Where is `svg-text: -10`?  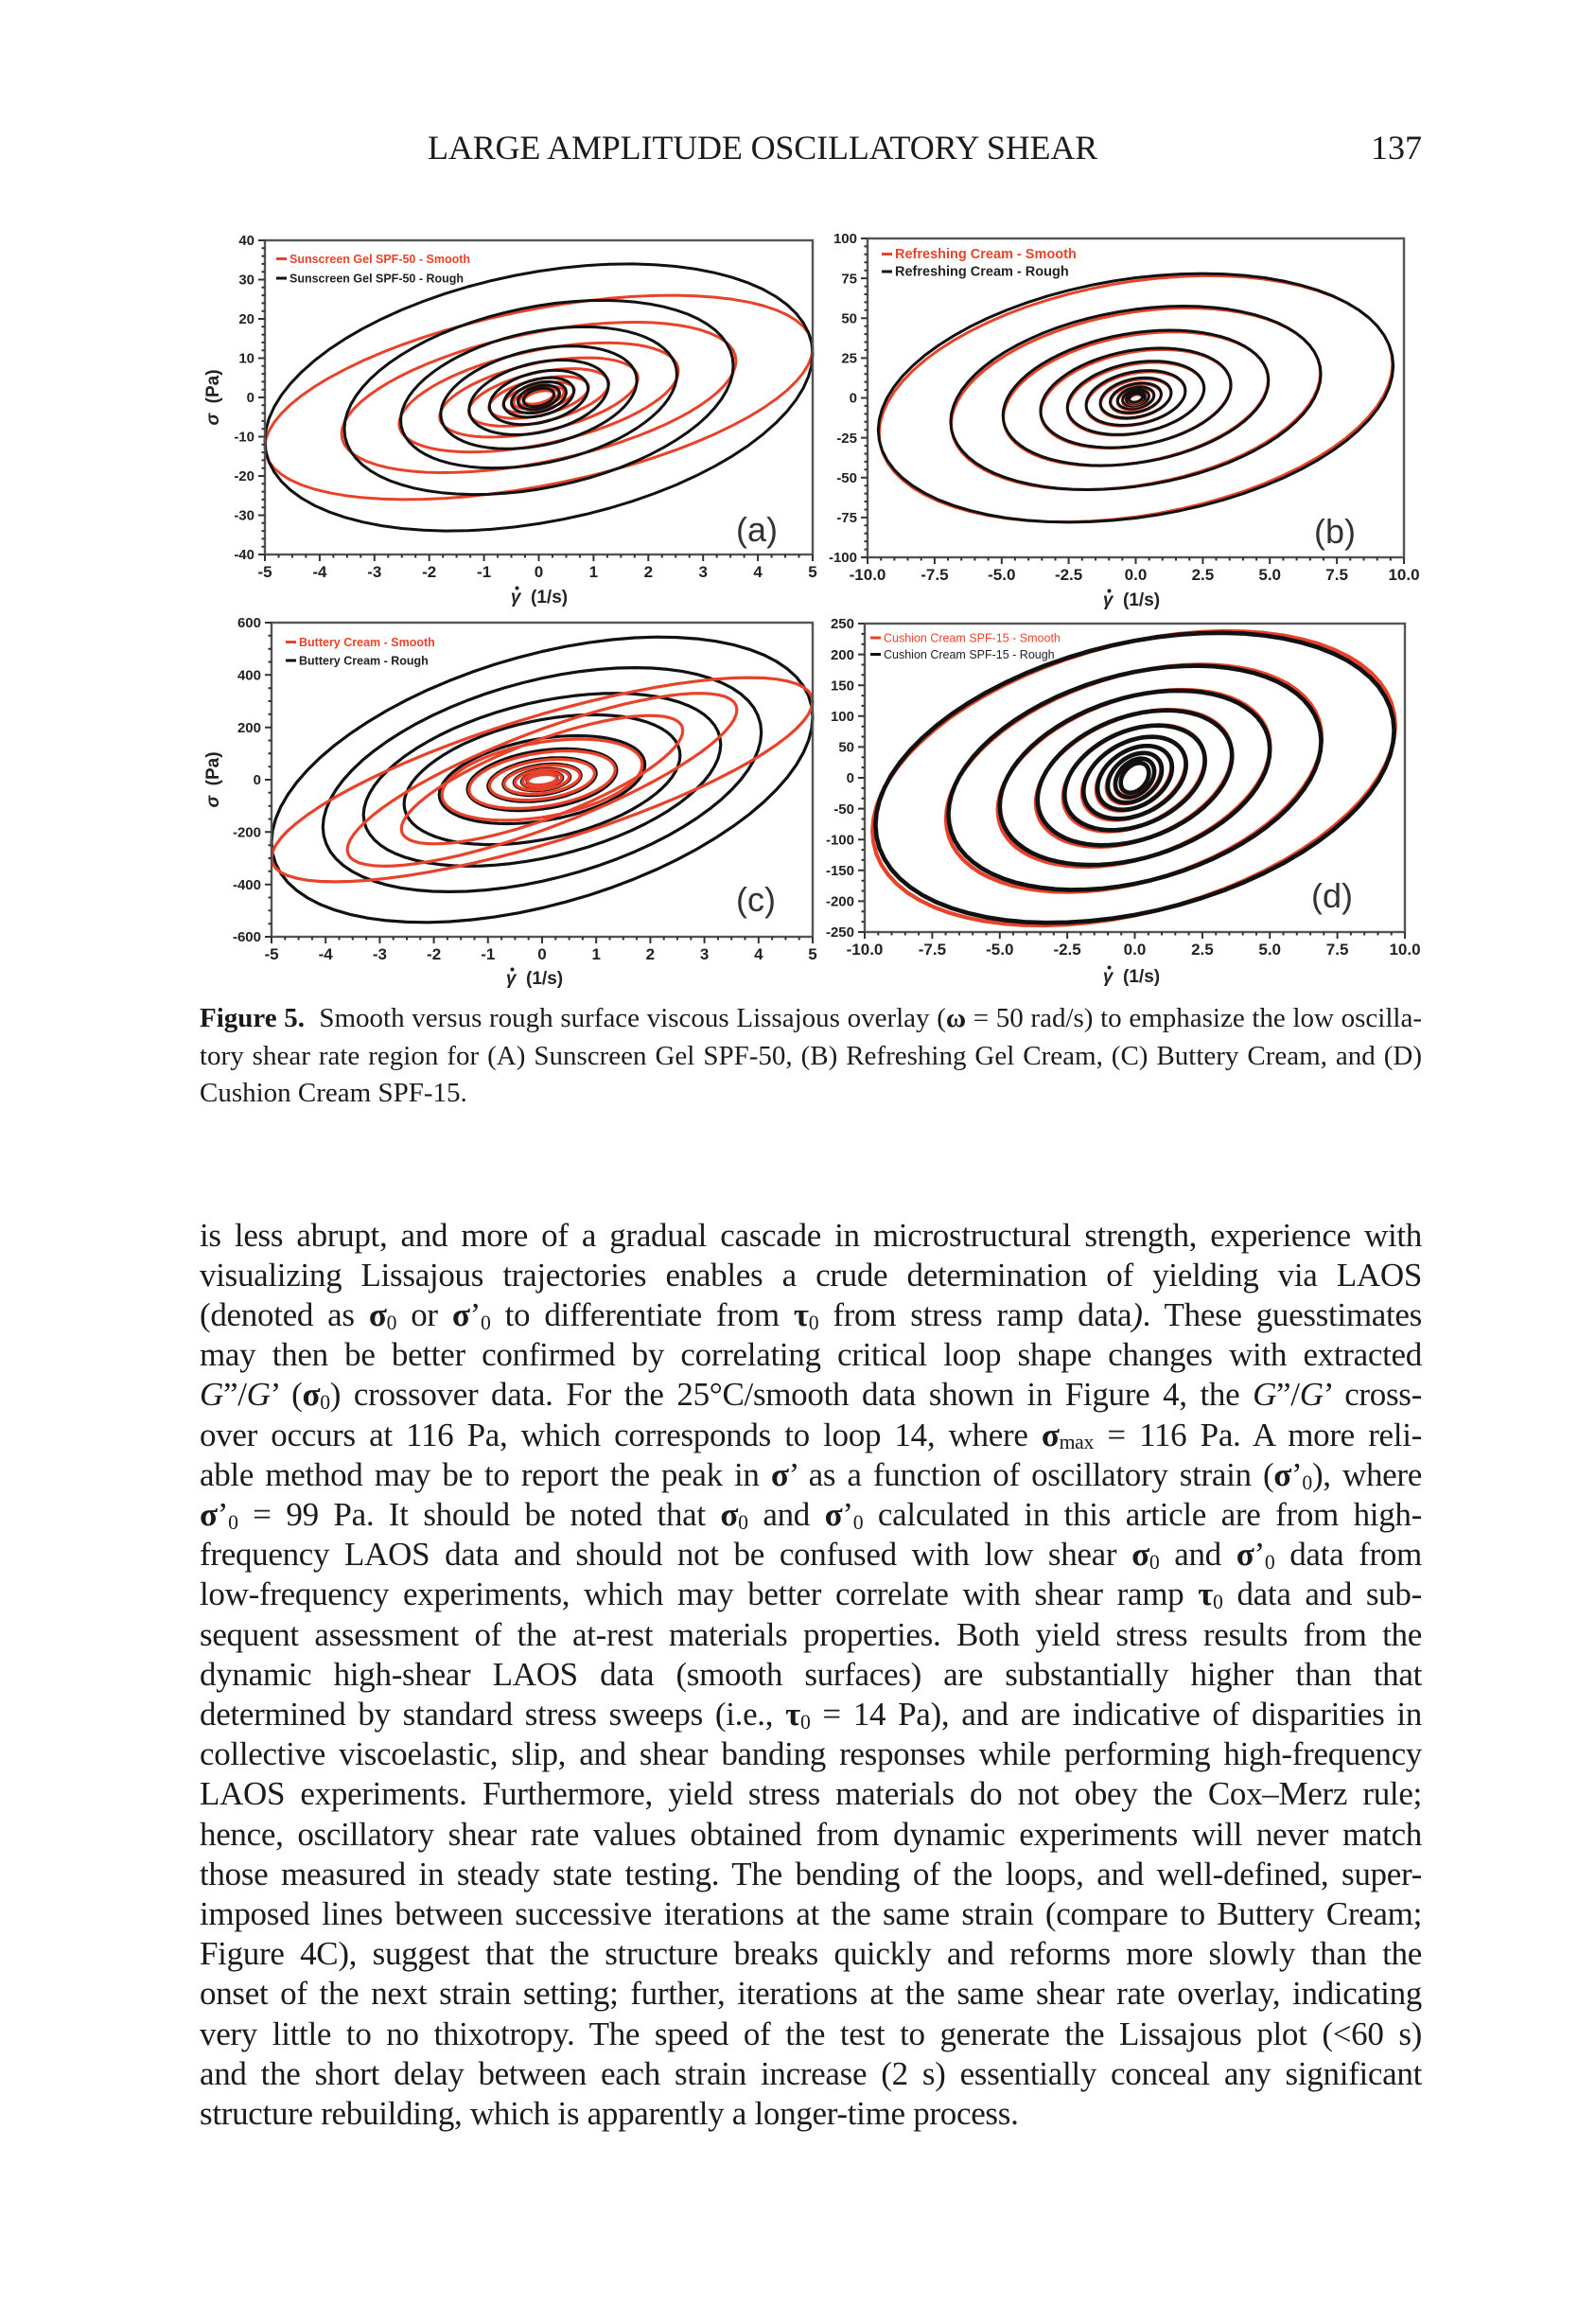
svg-text: -10 is located at coordinates (244, 438).